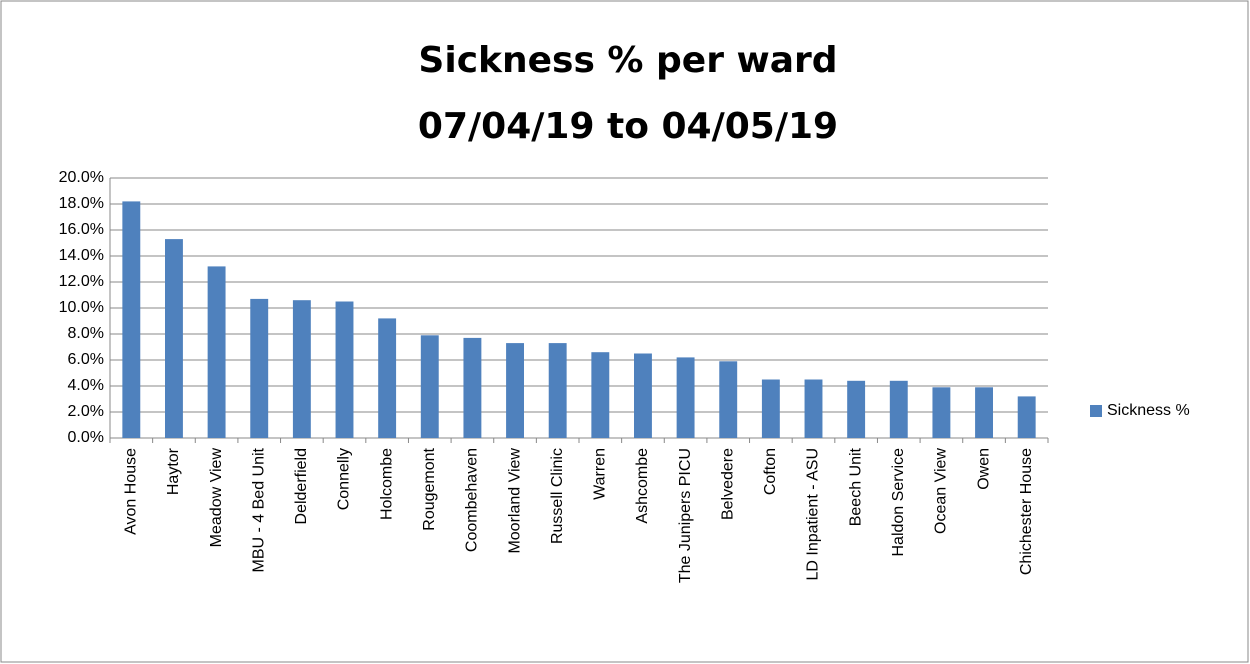 Image resolution: width=1250 pixels, height=664 pixels. What do you see at coordinates (131, 491) in the screenshot?
I see `x-tick-label: Avon House` at bounding box center [131, 491].